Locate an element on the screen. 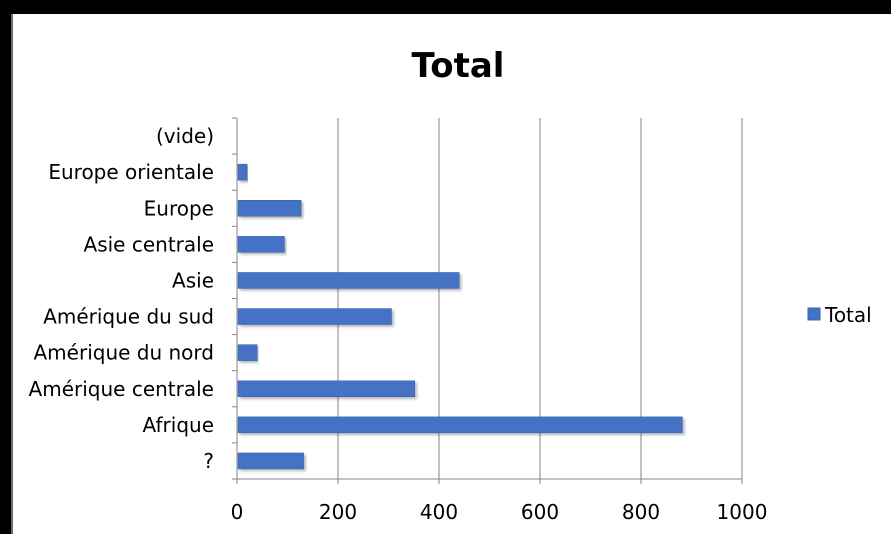  window-left-border-shadow is located at coordinates (12, 274).